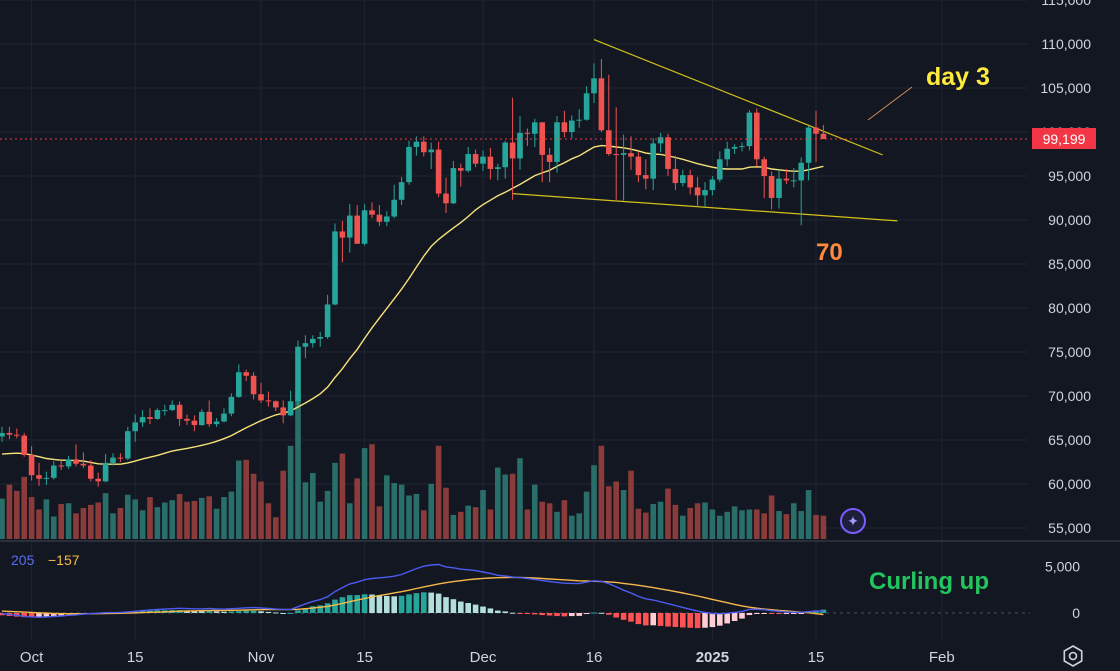 The height and width of the screenshot is (671, 1120). Describe the element at coordinates (712, 657) in the screenshot. I see `time-tick-label: 2025` at that location.